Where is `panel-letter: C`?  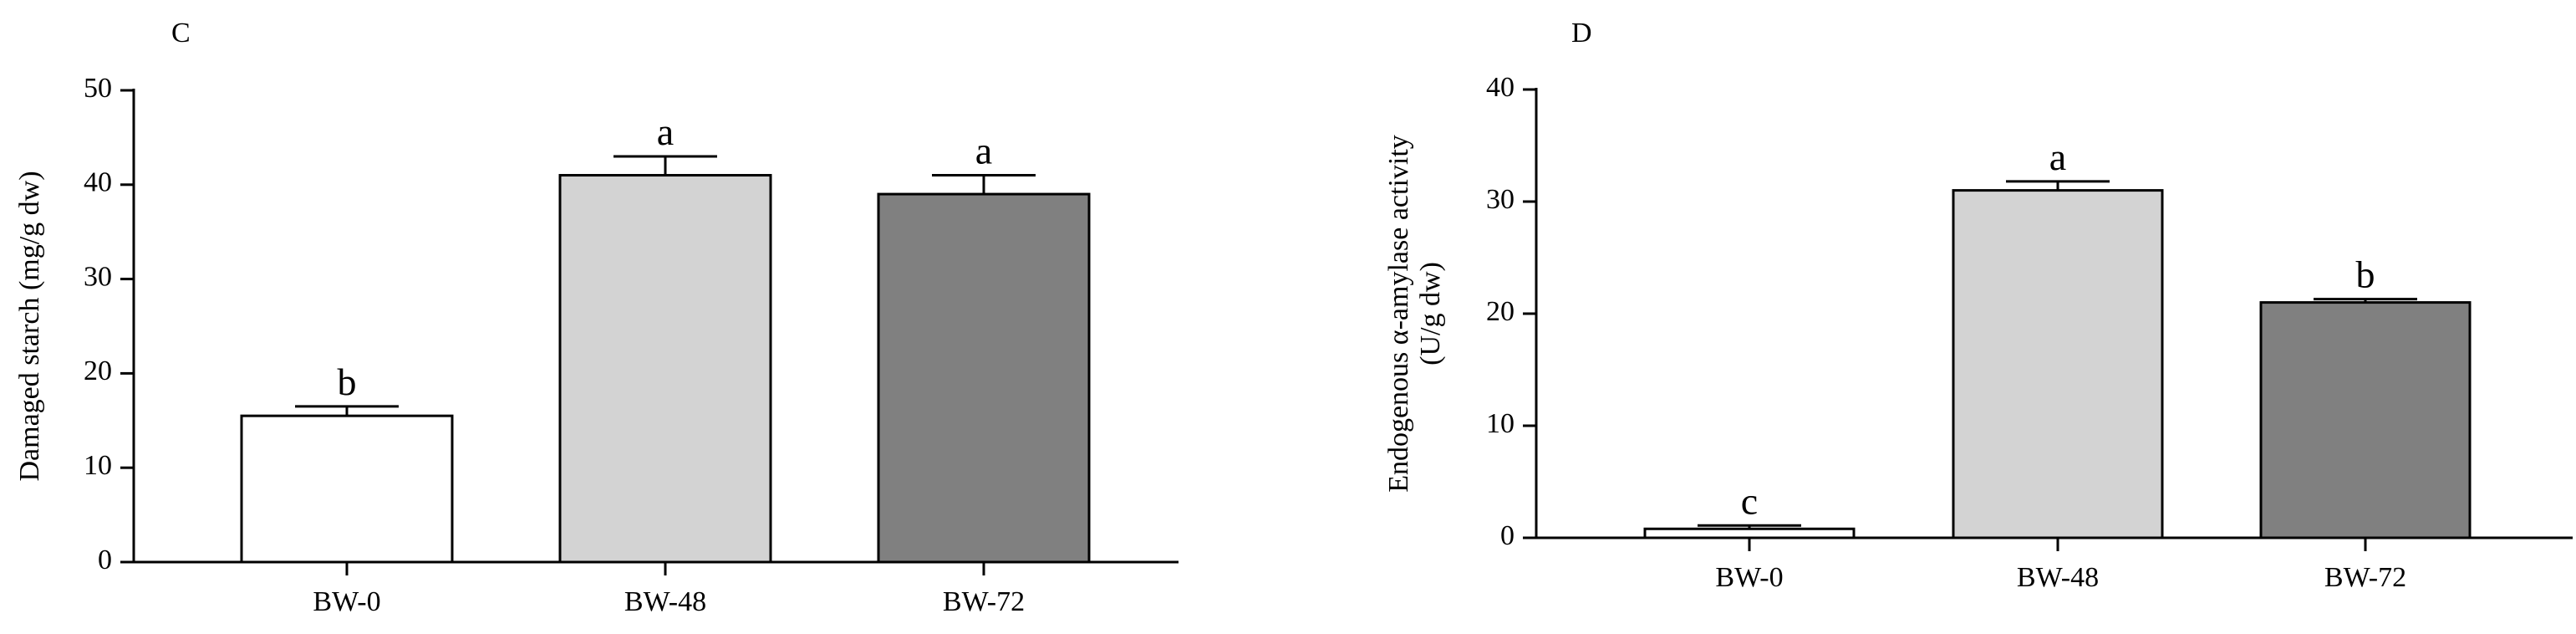
panel-letter: C is located at coordinates (181, 33).